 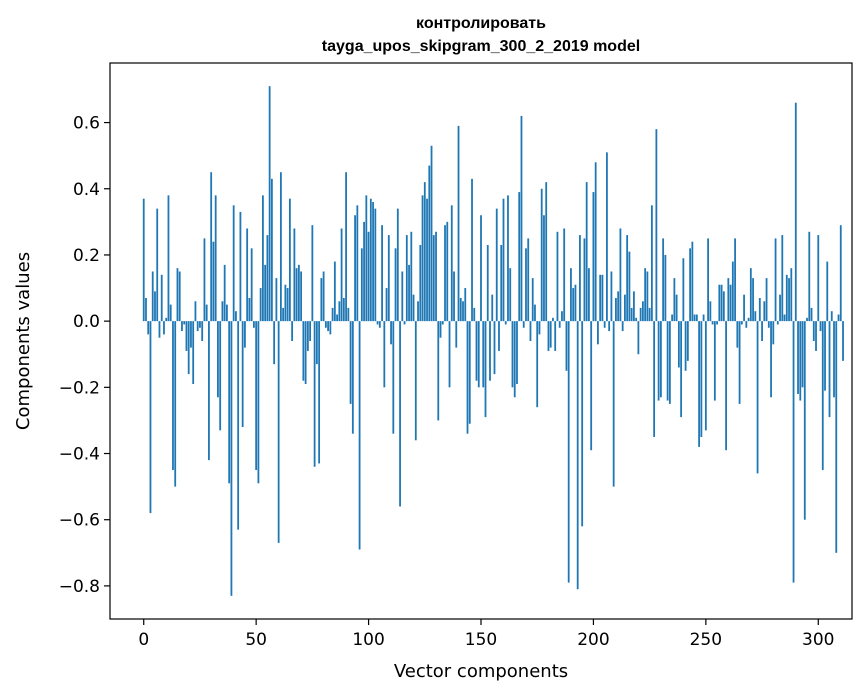 I want to click on chart-title-line2: tayga_upos_skipgram_300_2_2019 model, so click(x=481, y=46).